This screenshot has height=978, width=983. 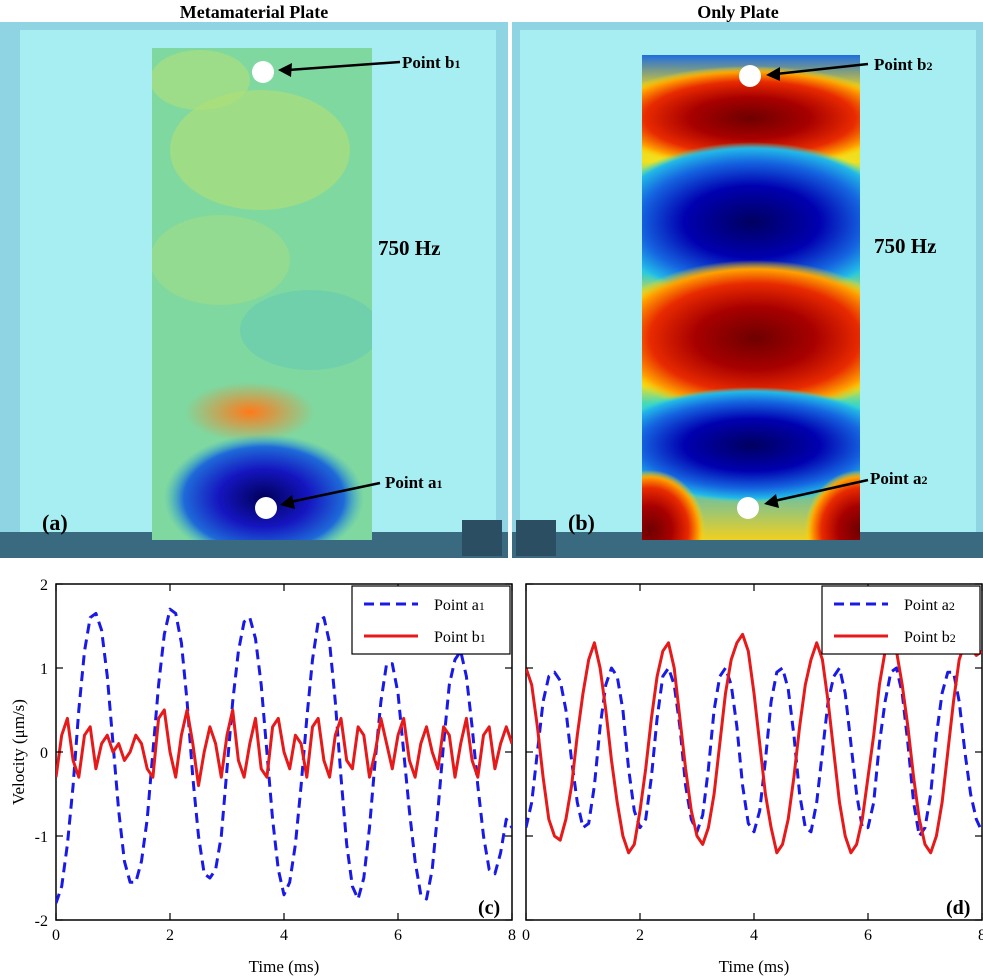 What do you see at coordinates (344, 66) in the screenshot?
I see `point-b1-arrow` at bounding box center [344, 66].